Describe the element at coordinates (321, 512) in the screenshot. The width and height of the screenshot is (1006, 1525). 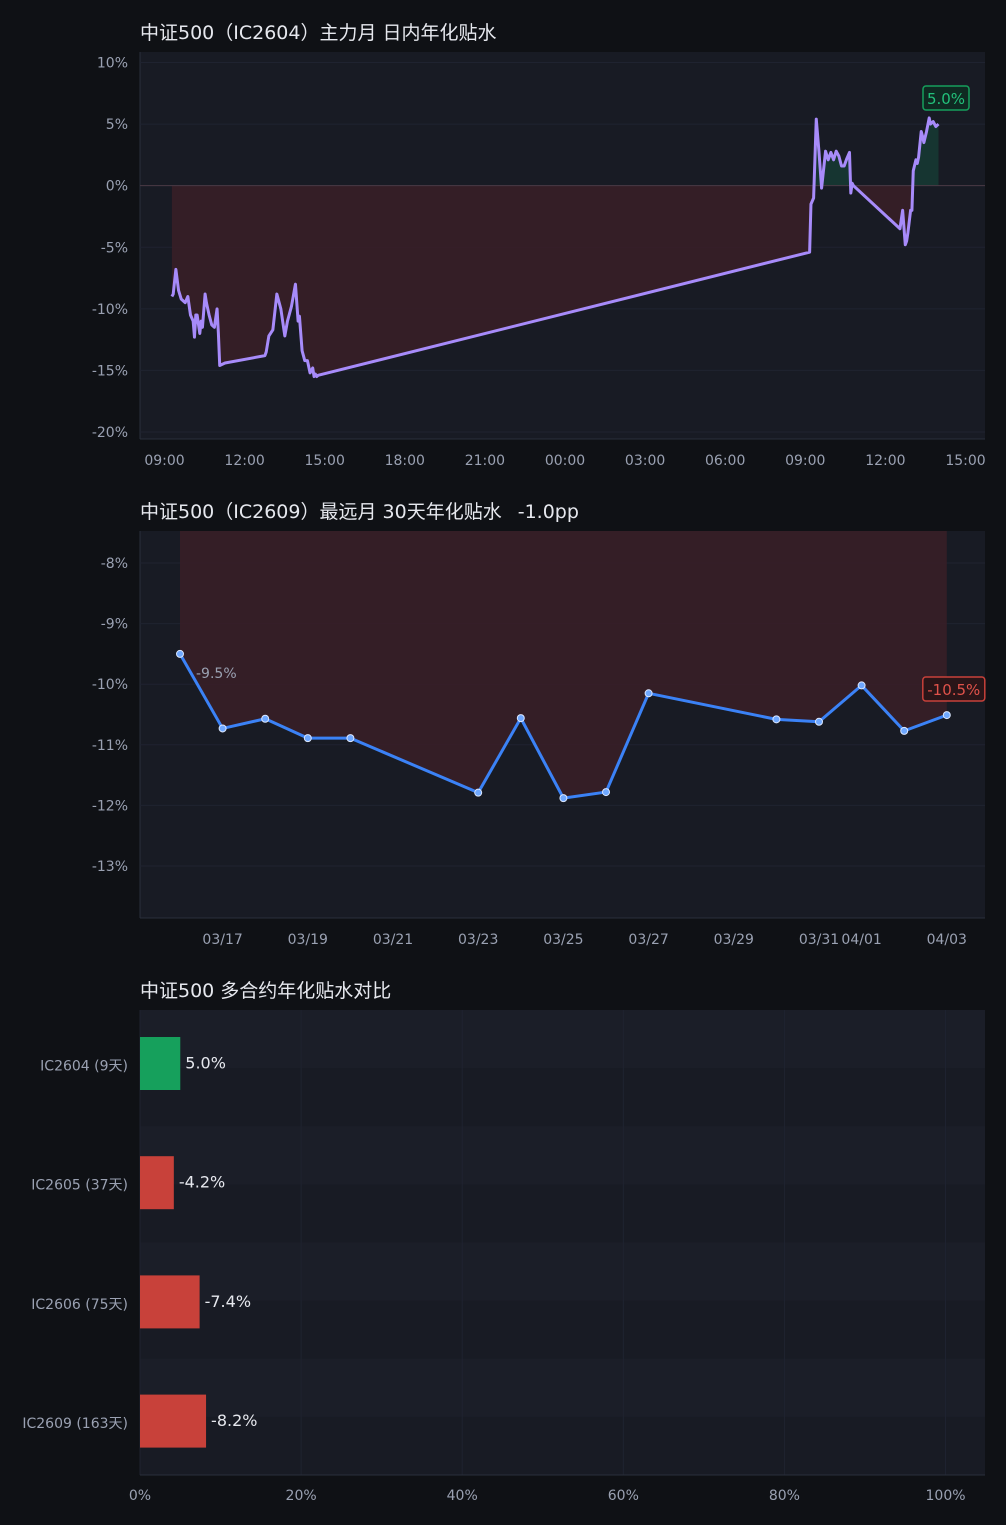
I see `chart2-title-text: 中证500（IC2609）最远月 30天年化贴水` at that location.